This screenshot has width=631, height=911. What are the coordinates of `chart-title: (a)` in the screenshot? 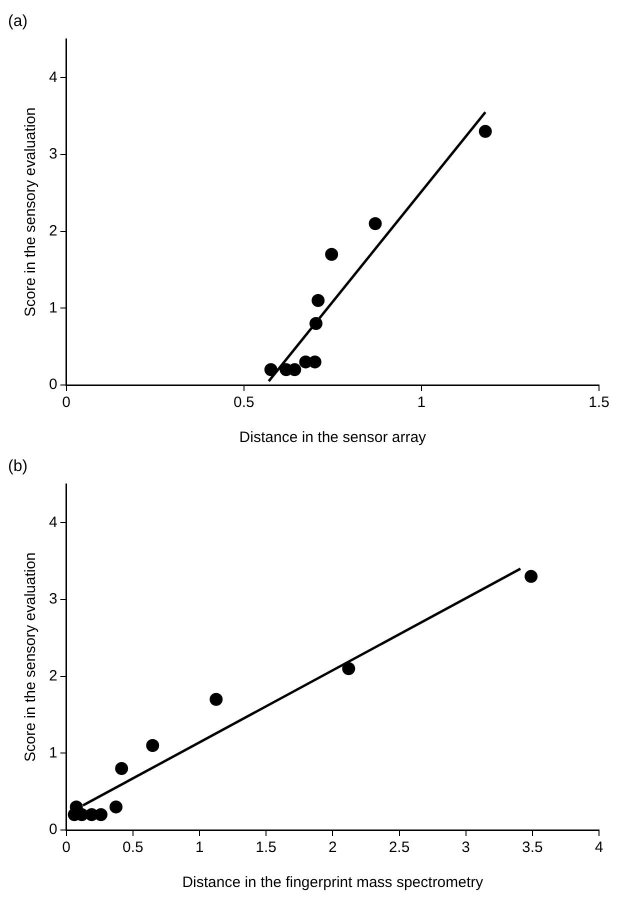 It's located at (18, 21).